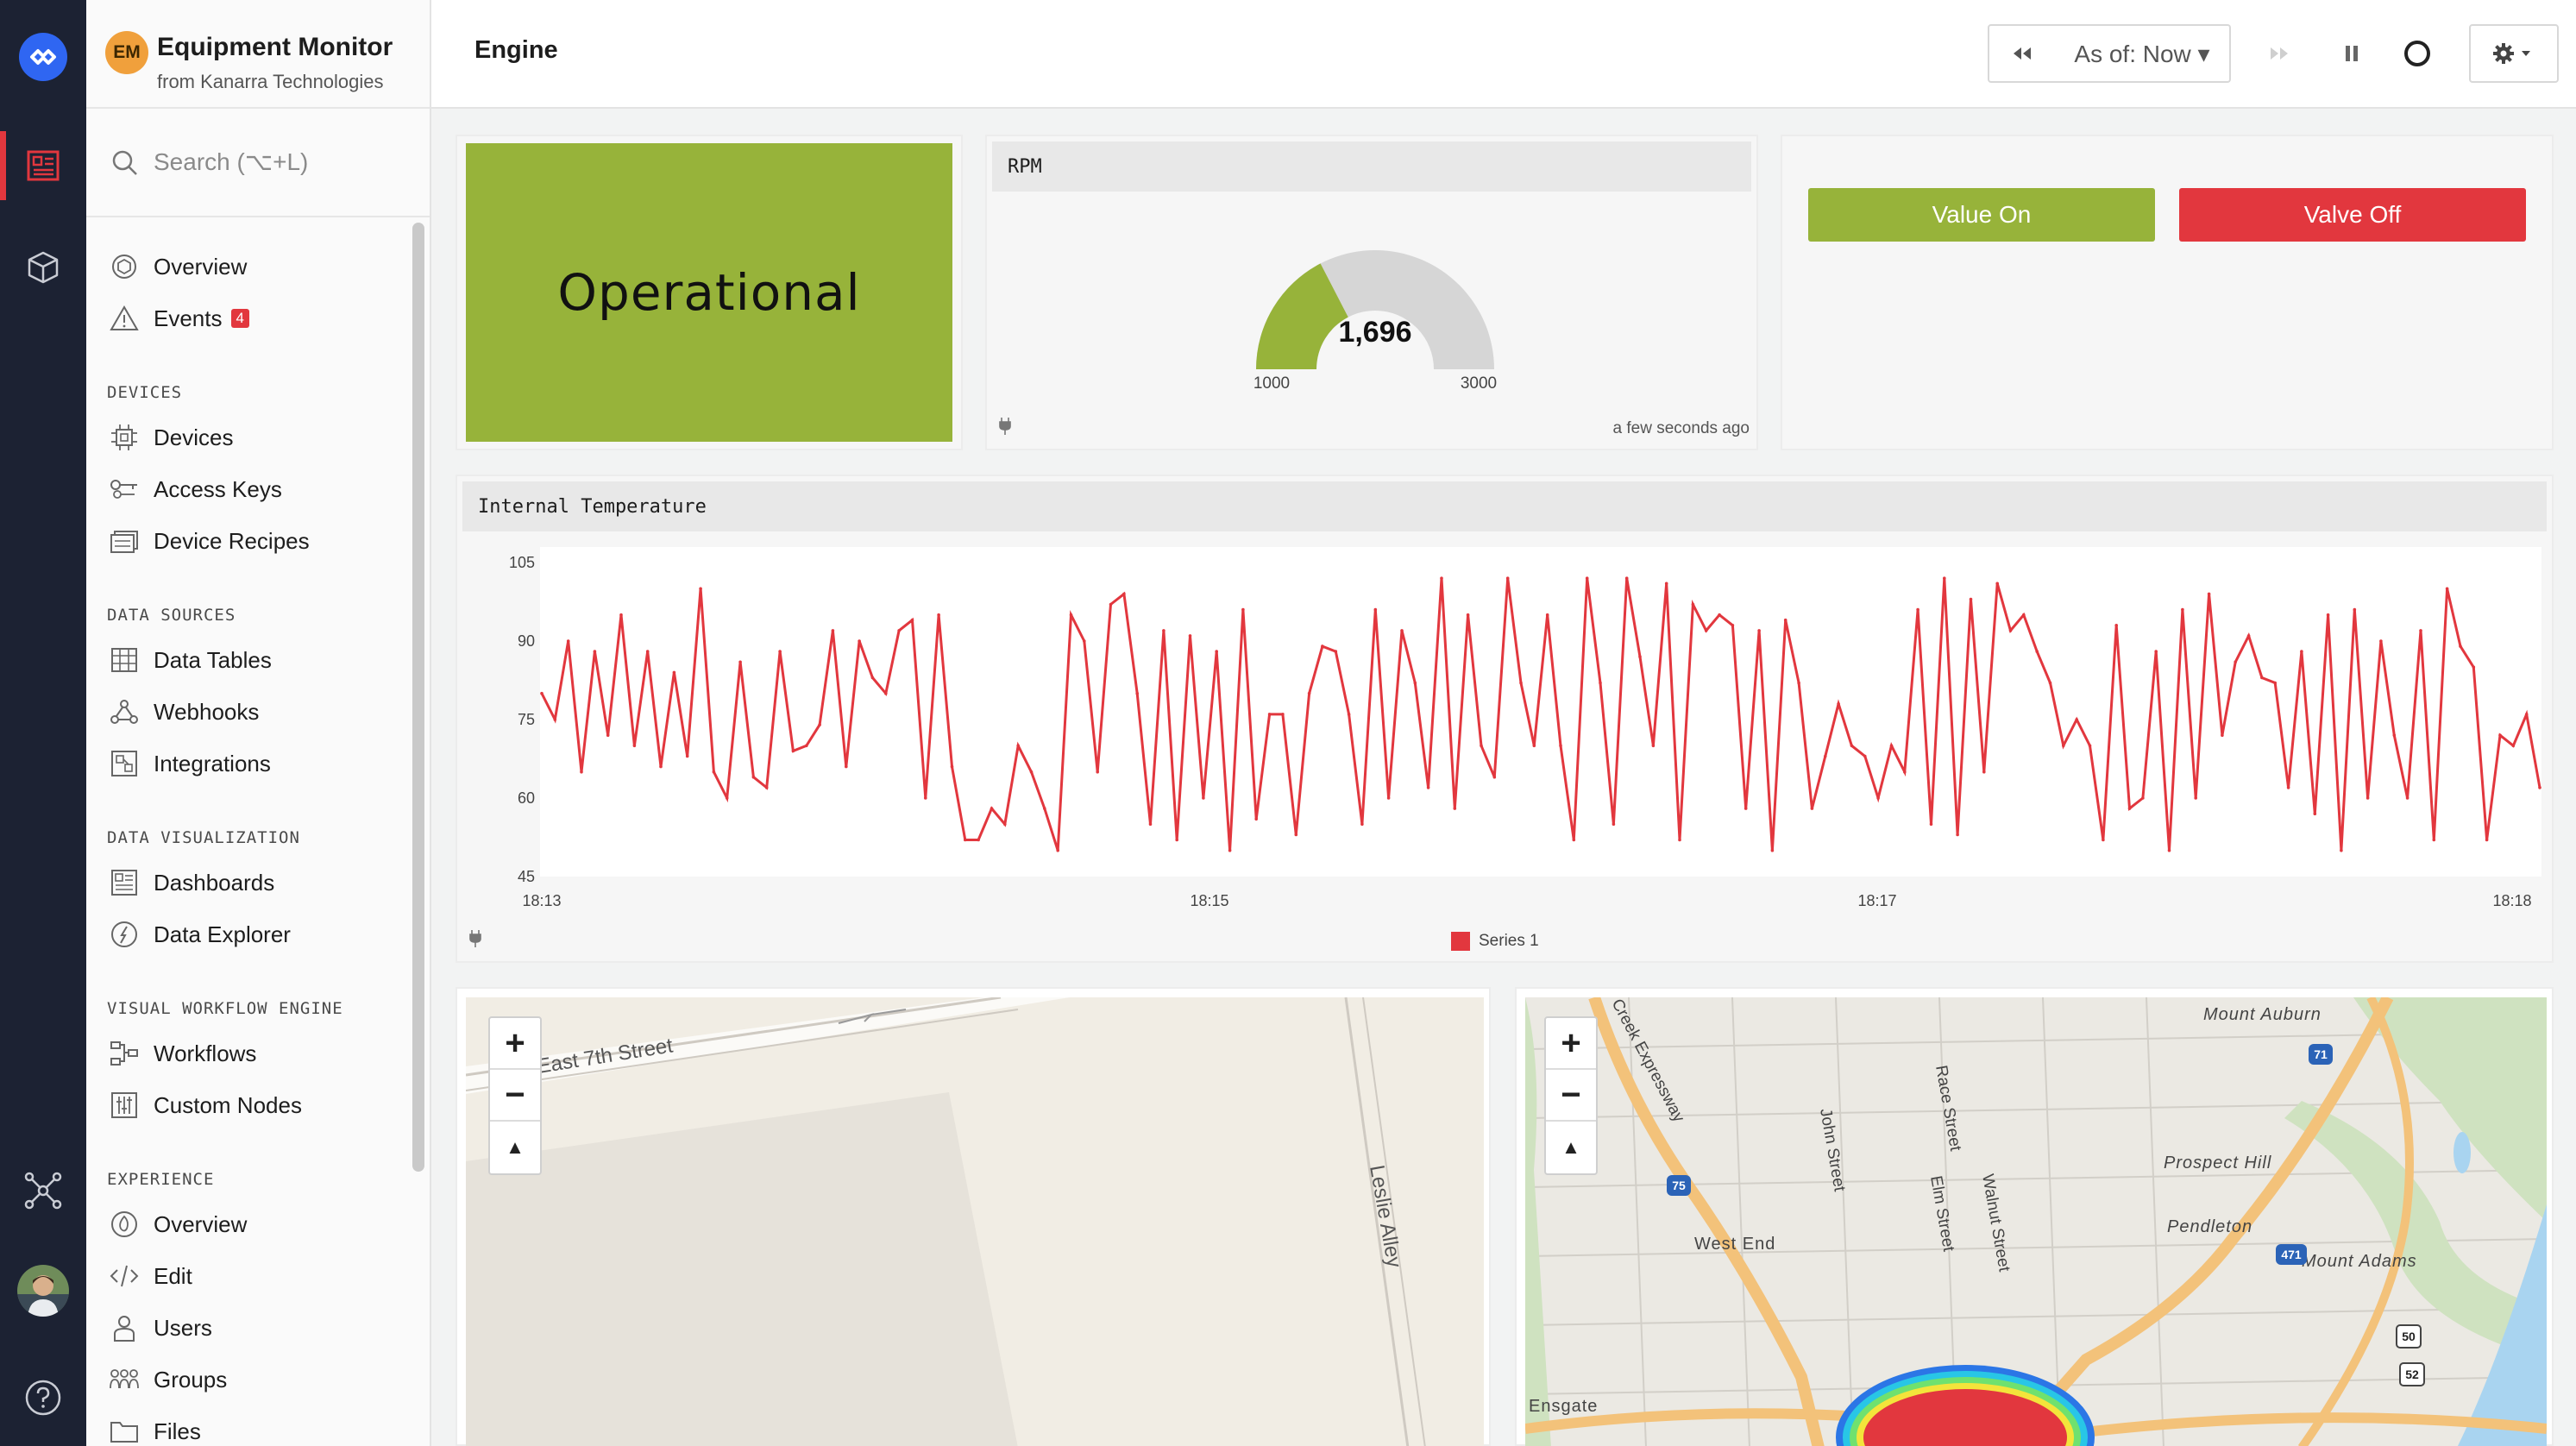  What do you see at coordinates (124, 1379) in the screenshot?
I see `groups-icon` at bounding box center [124, 1379].